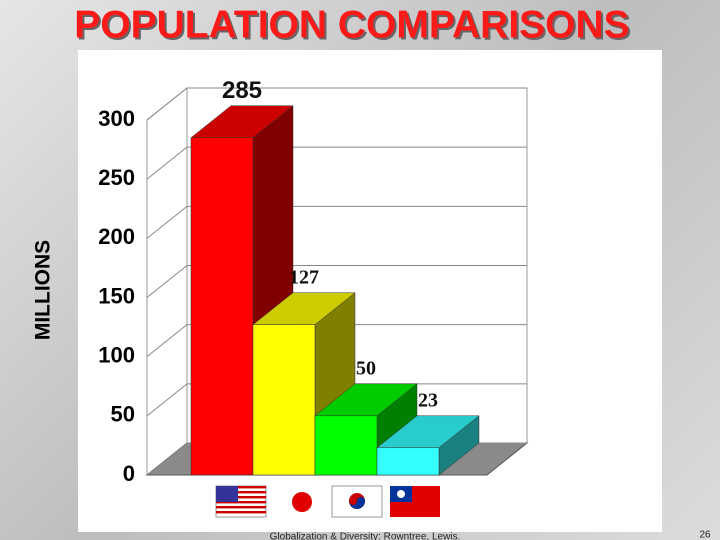 The height and width of the screenshot is (540, 720). What do you see at coordinates (242, 90) in the screenshot?
I see `data-label: 285` at bounding box center [242, 90].